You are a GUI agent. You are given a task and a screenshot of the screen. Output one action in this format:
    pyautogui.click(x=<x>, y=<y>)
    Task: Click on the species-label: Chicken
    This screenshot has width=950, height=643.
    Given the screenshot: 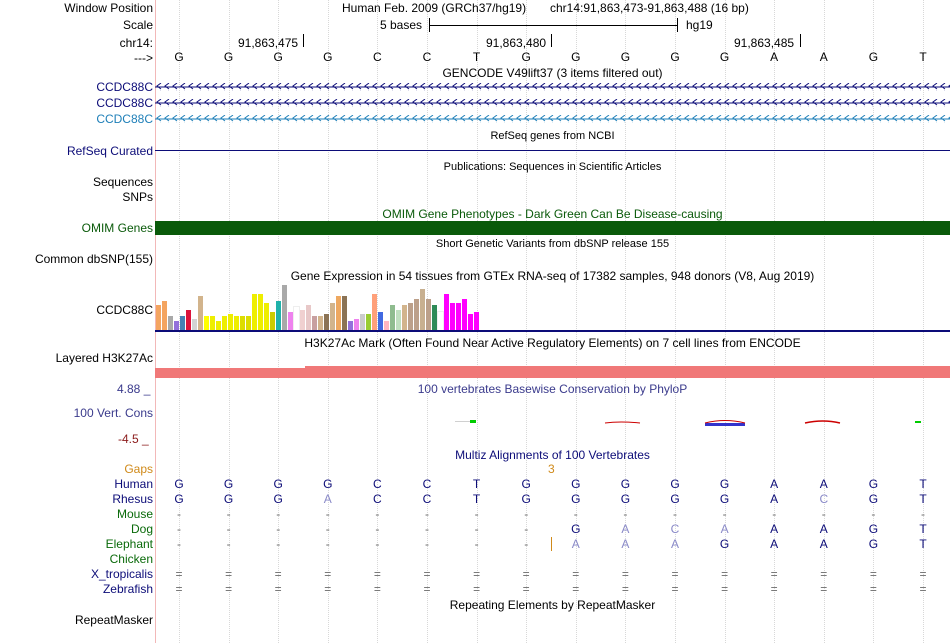 What is the action you would take?
    pyautogui.click(x=131, y=559)
    